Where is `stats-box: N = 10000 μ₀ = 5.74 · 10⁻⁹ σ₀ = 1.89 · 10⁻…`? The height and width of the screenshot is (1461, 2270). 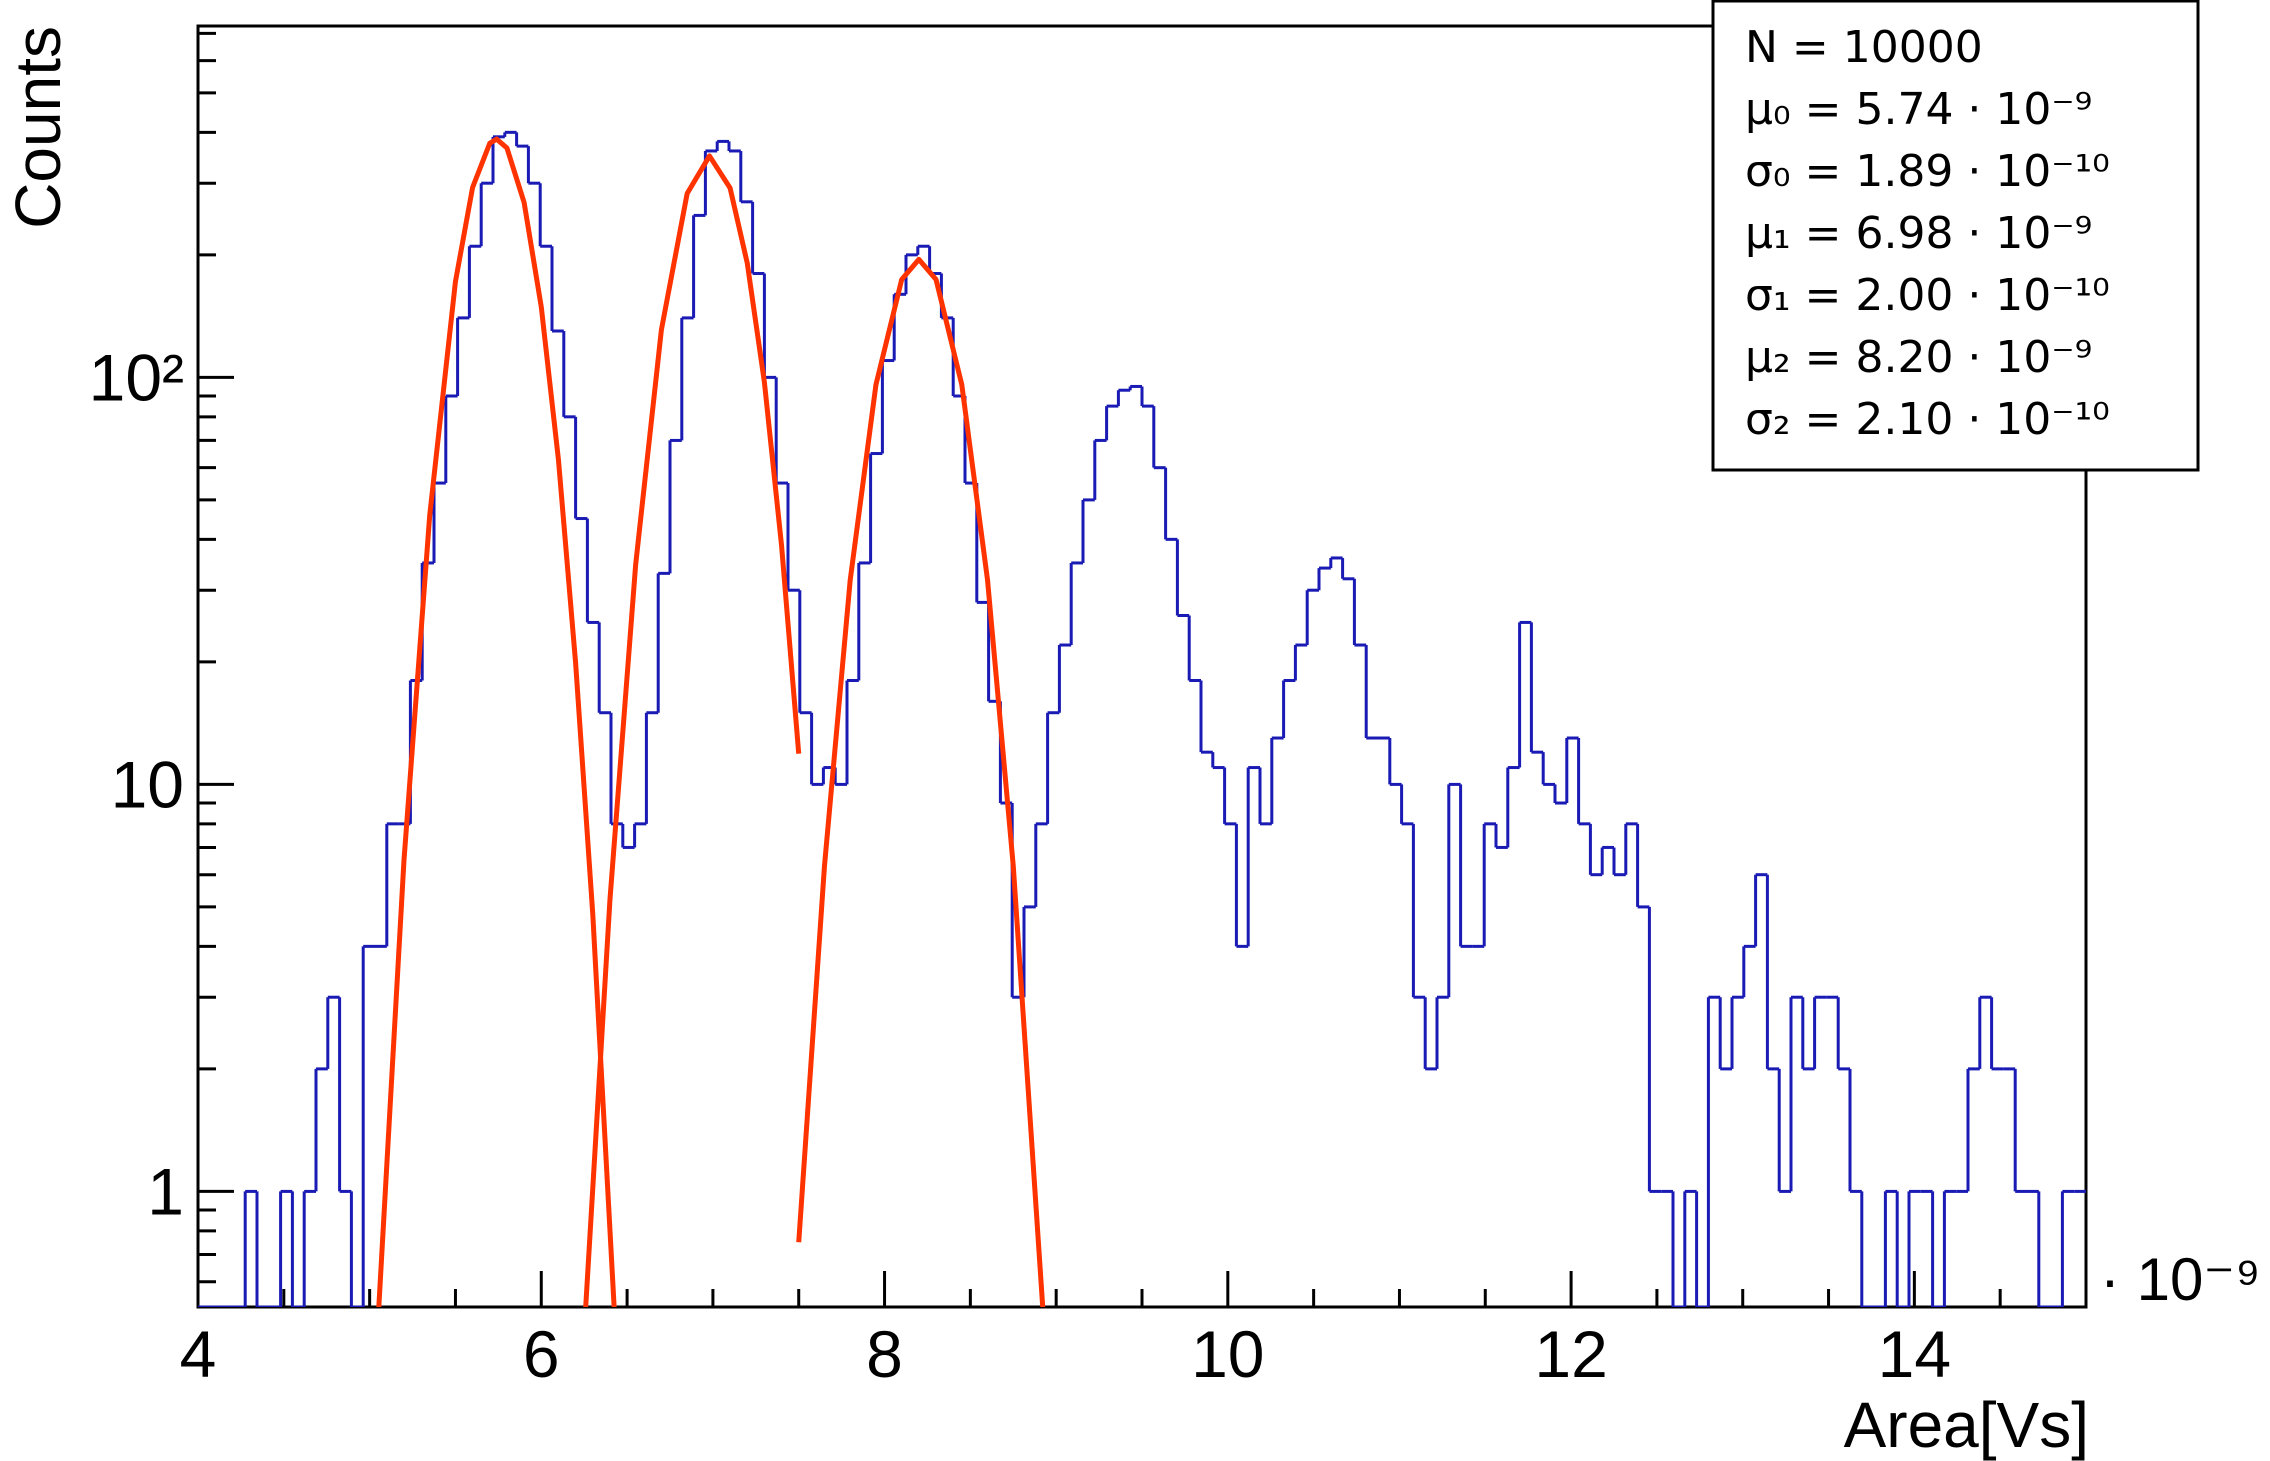
stats-box: N = 10000 μ₀ = 5.74 · 10⁻⁹ σ₀ = 1.89 · 10⁻… is located at coordinates (1955, 236).